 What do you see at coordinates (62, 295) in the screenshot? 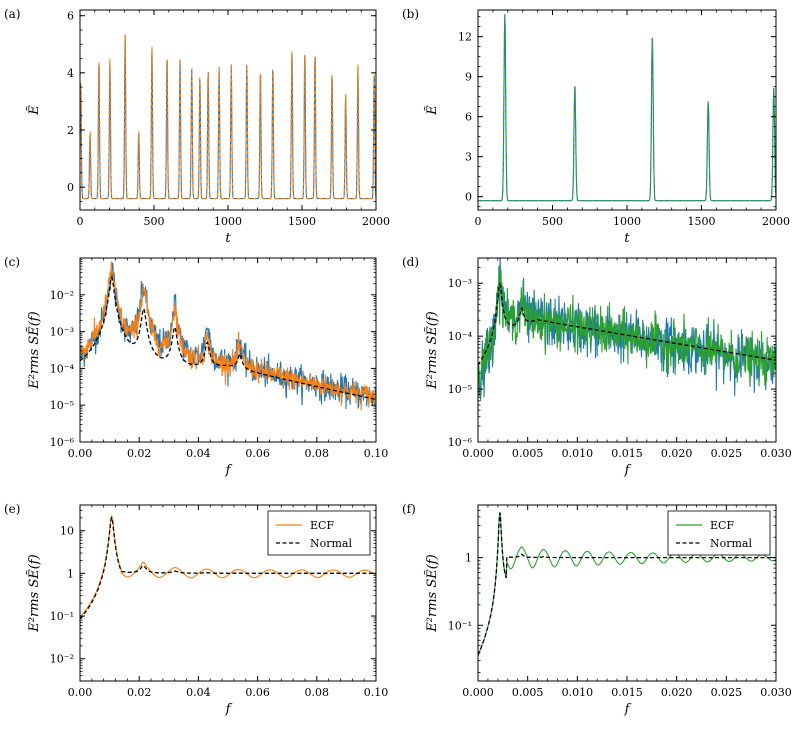
I see `y-tick-label-c: 10⁻²` at bounding box center [62, 295].